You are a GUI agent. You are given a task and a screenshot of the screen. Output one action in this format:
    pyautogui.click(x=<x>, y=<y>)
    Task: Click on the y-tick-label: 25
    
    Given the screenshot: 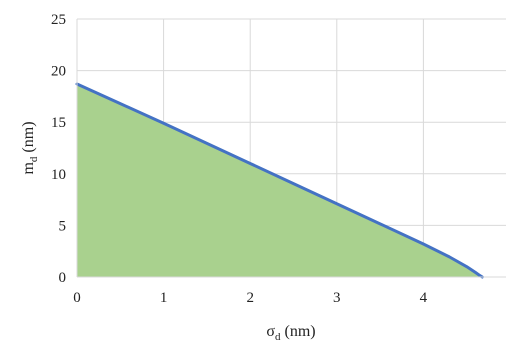 What is the action you would take?
    pyautogui.click(x=58, y=20)
    